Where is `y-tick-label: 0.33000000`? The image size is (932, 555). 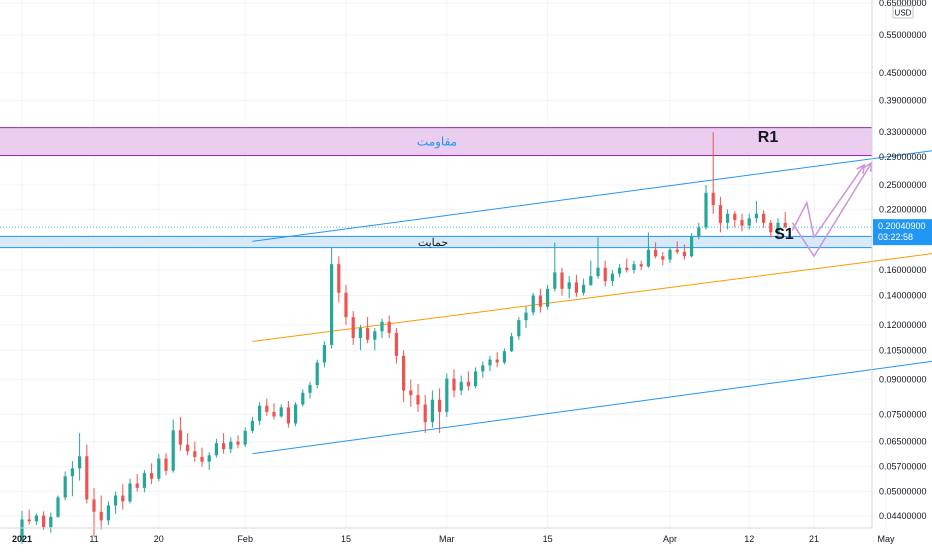 y-tick-label: 0.33000000 is located at coordinates (903, 132).